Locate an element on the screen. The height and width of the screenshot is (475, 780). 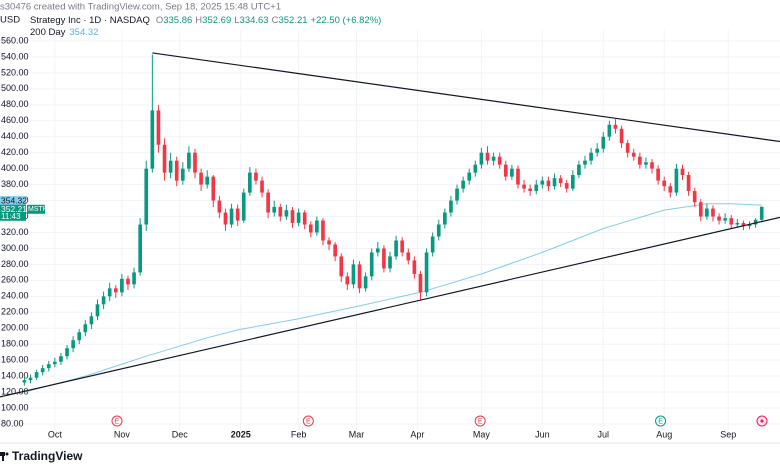
ohlc-letter: L is located at coordinates (236, 20).